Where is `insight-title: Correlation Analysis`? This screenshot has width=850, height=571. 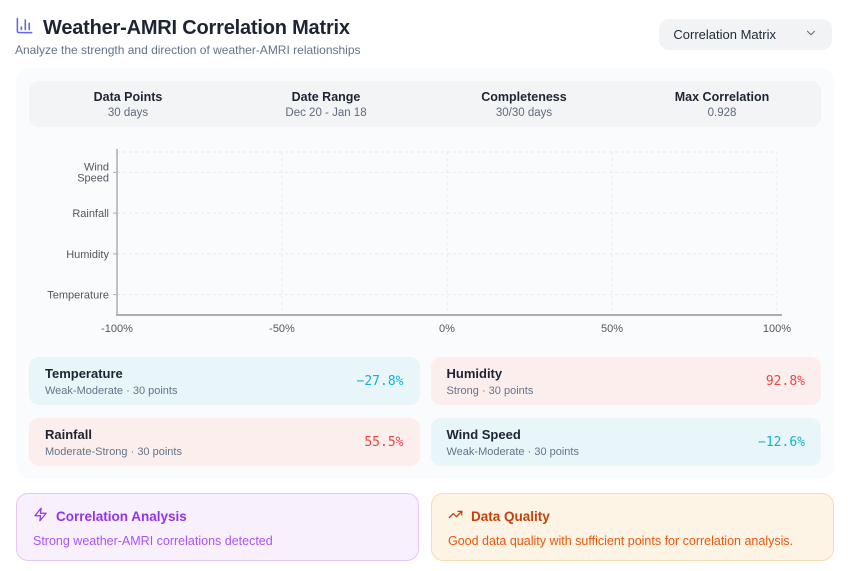
insight-title: Correlation Analysis is located at coordinates (121, 516).